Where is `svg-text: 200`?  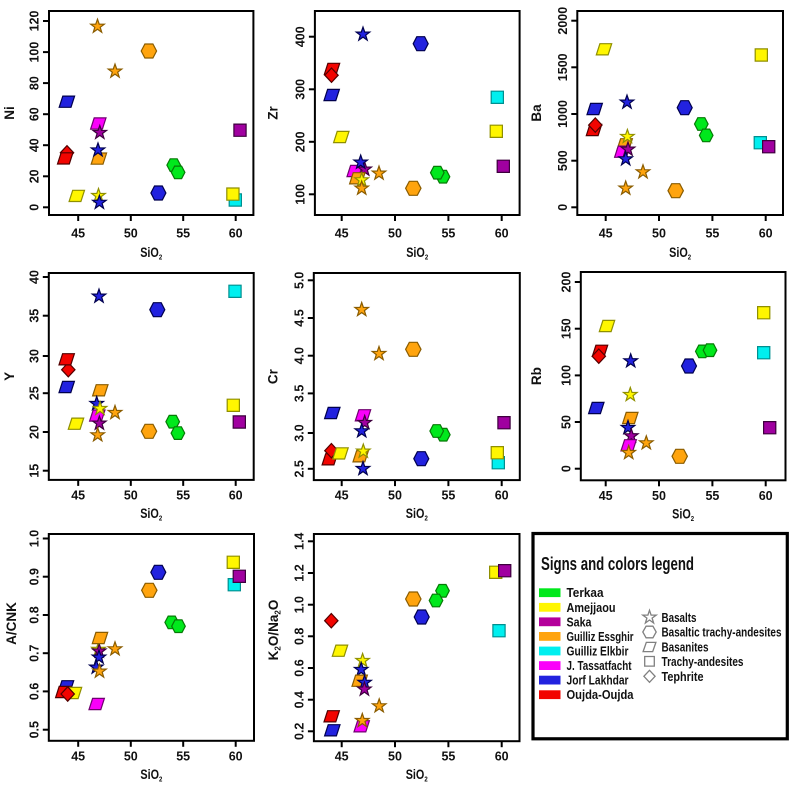 svg-text: 200 is located at coordinates (301, 141).